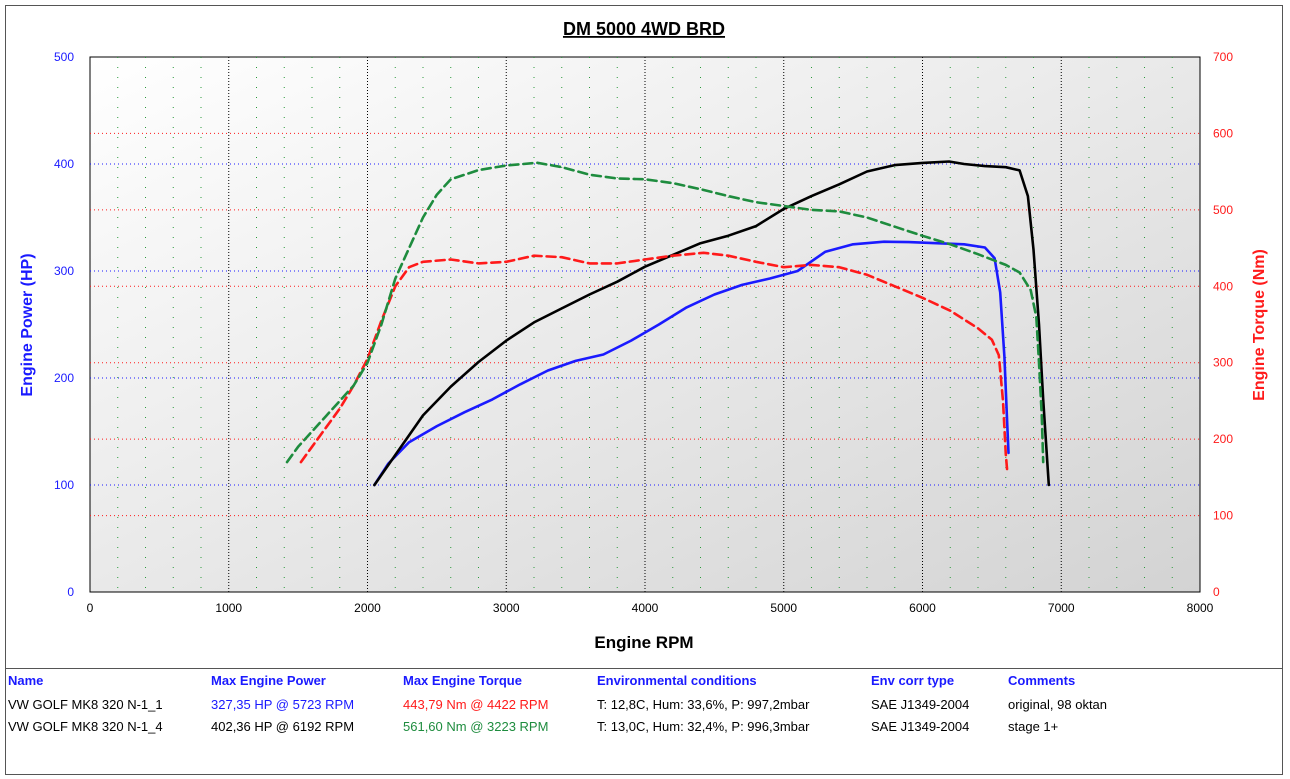  What do you see at coordinates (64, 378) in the screenshot?
I see `y-left-tick-label: 200` at bounding box center [64, 378].